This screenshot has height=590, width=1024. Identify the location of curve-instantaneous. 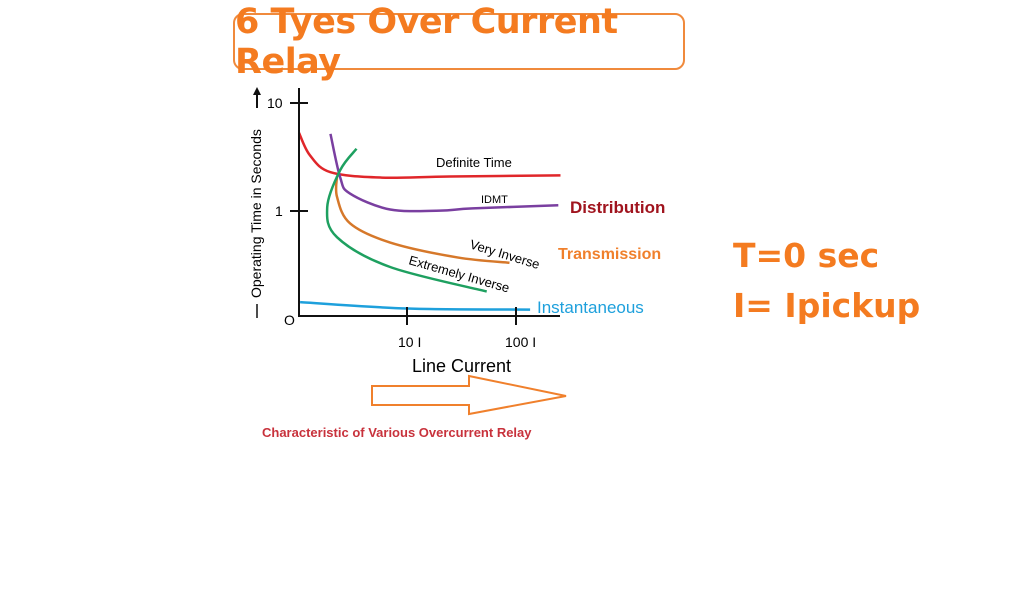
(415, 305).